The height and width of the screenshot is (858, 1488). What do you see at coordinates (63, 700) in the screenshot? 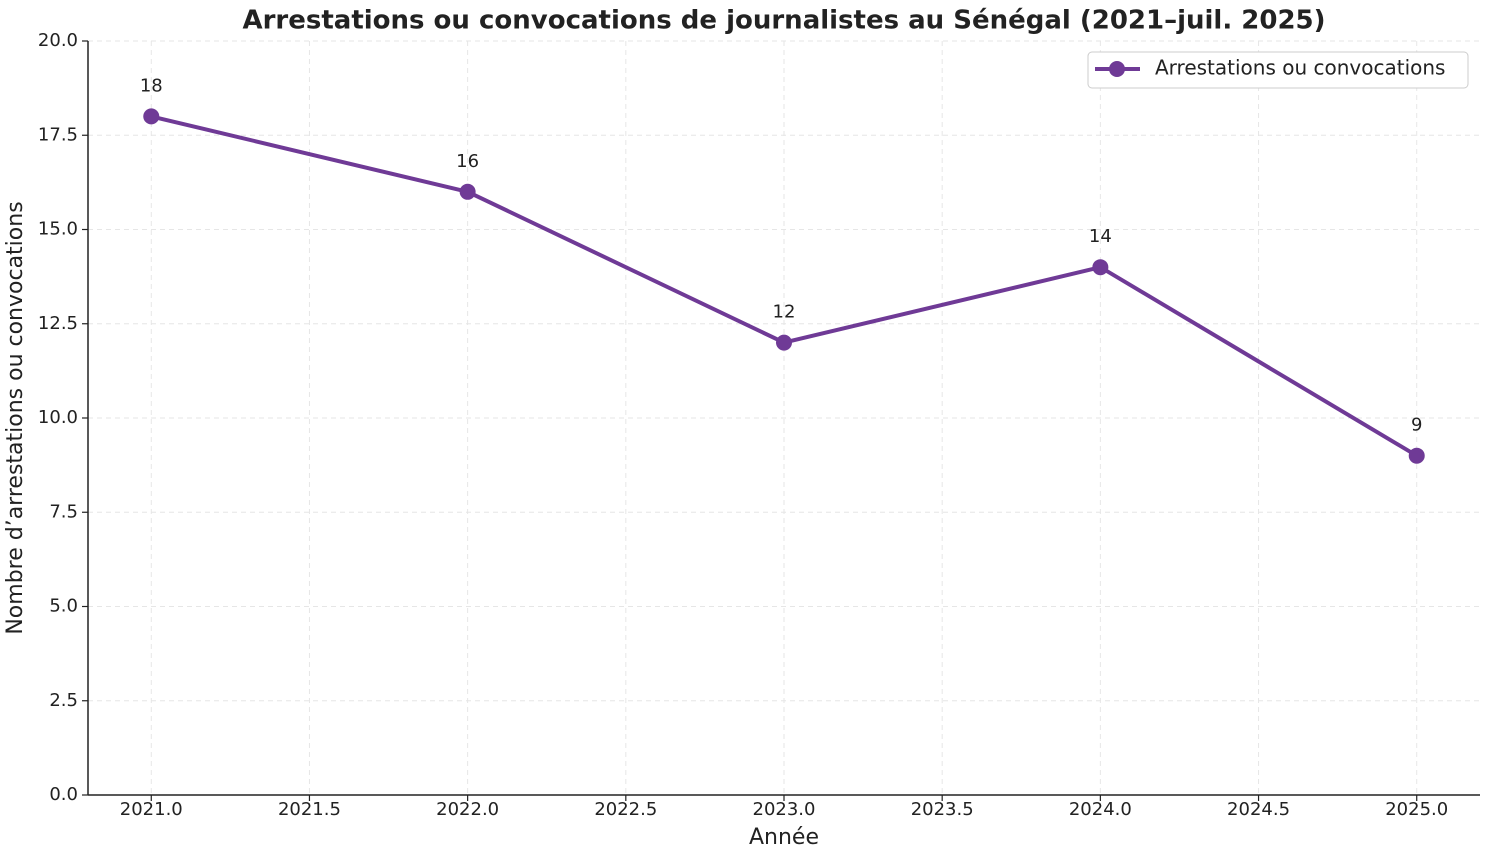
I see `y-tick-label: 2.5` at bounding box center [63, 700].